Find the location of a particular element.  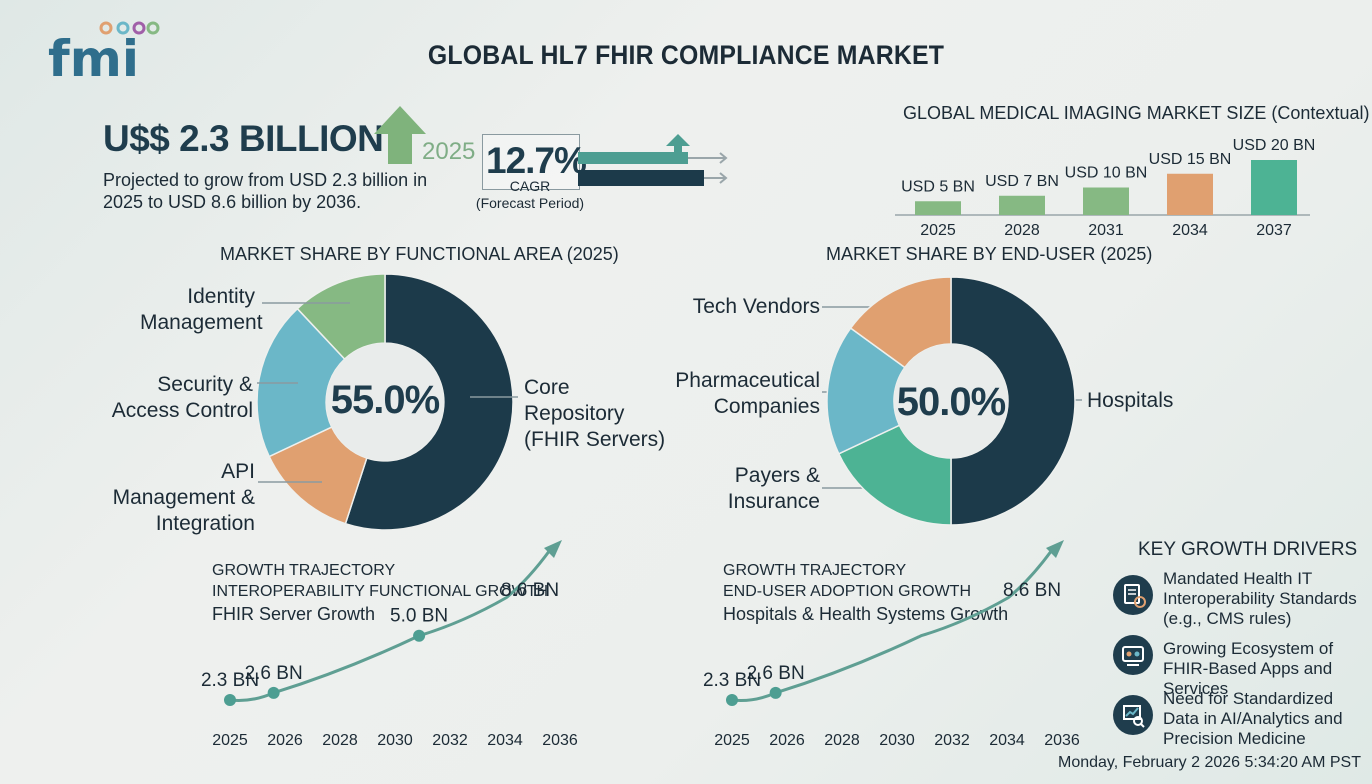

functional-center-value: 55.0% is located at coordinates (385, 400).